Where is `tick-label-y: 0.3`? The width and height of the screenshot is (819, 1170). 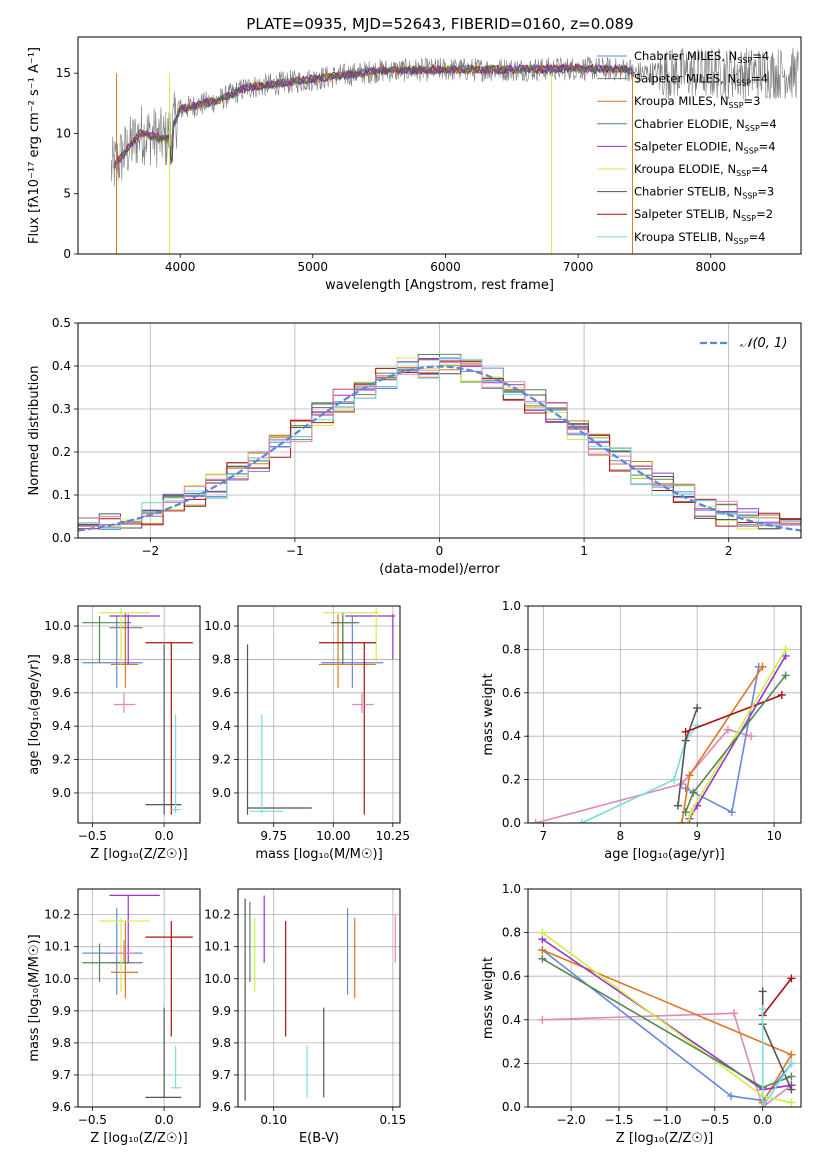 tick-label-y: 0.3 is located at coordinates (61, 409).